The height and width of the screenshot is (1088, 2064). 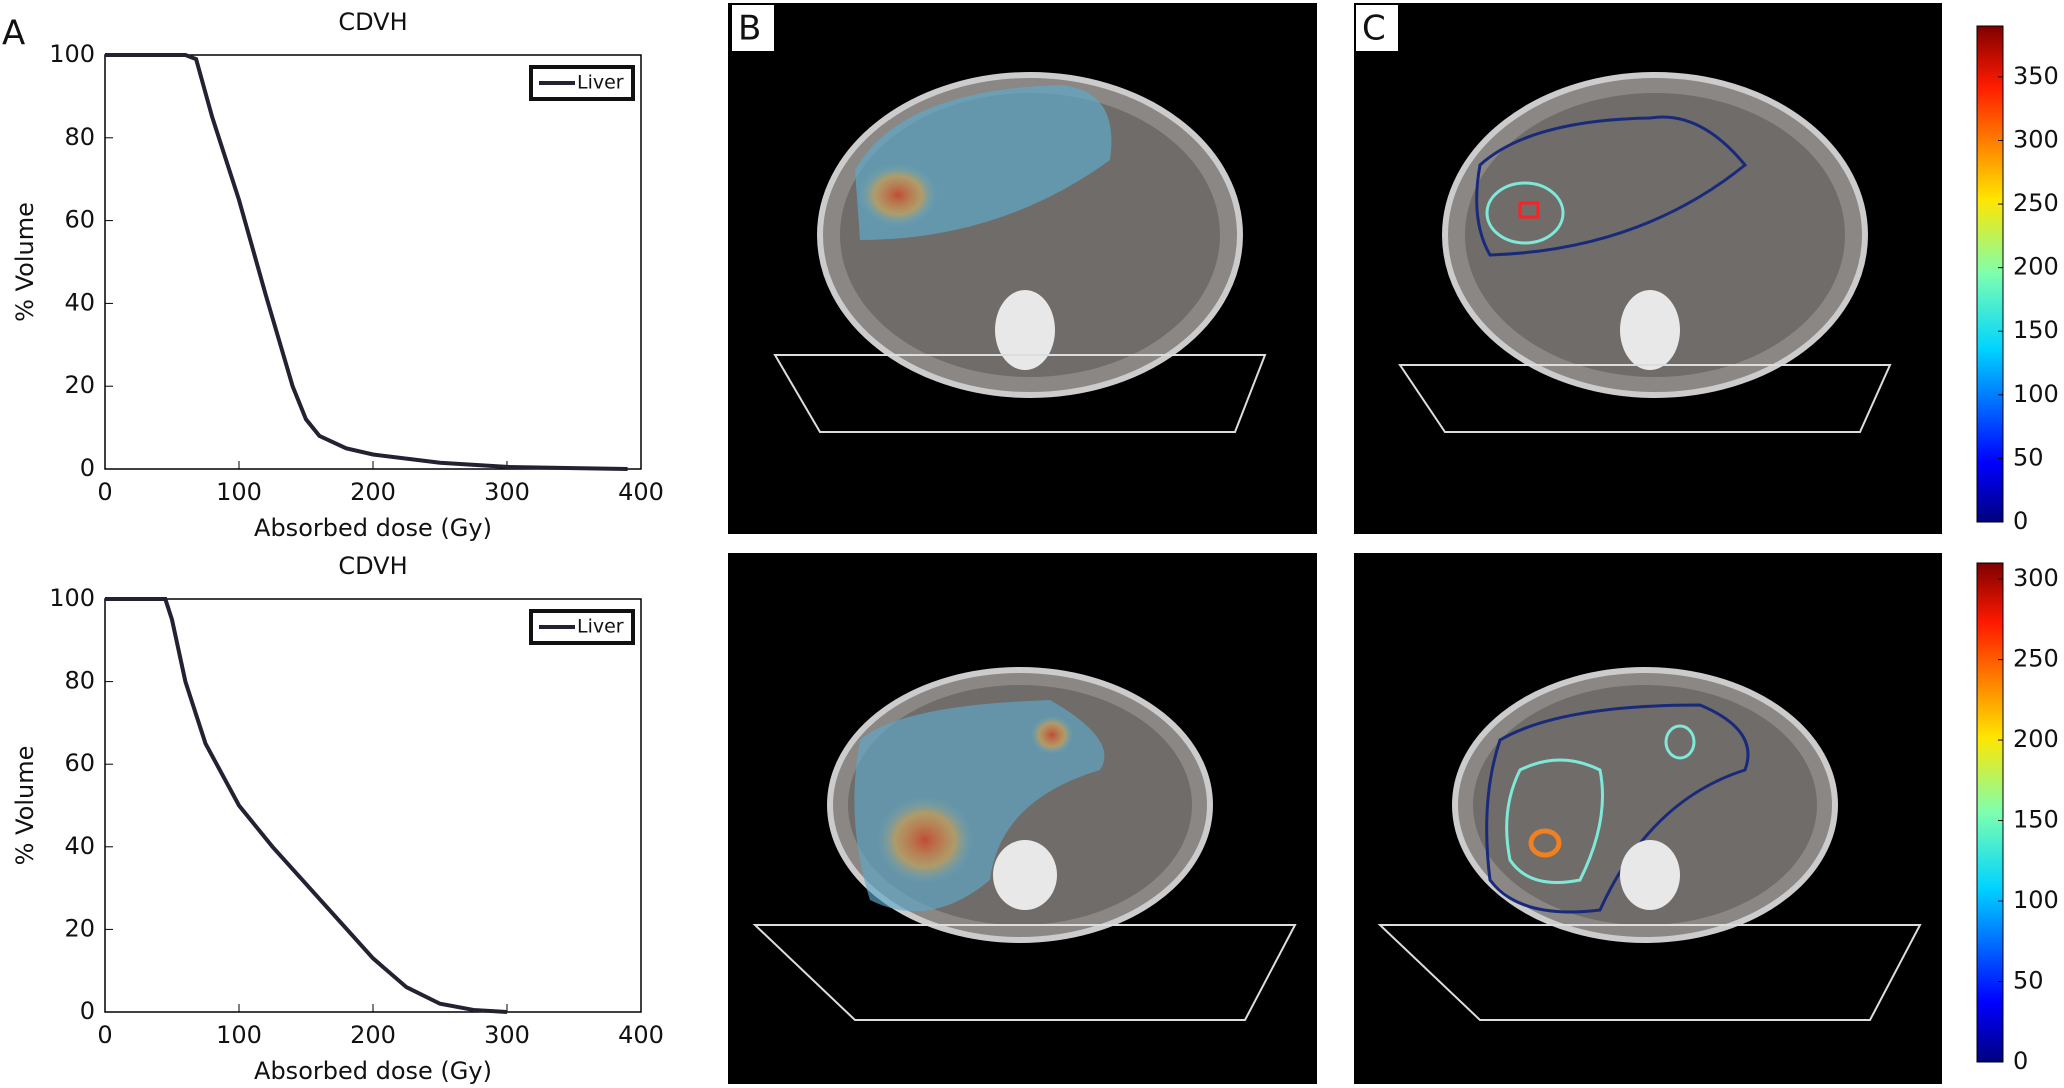 What do you see at coordinates (749, 29) in the screenshot?
I see `panel-label: B` at bounding box center [749, 29].